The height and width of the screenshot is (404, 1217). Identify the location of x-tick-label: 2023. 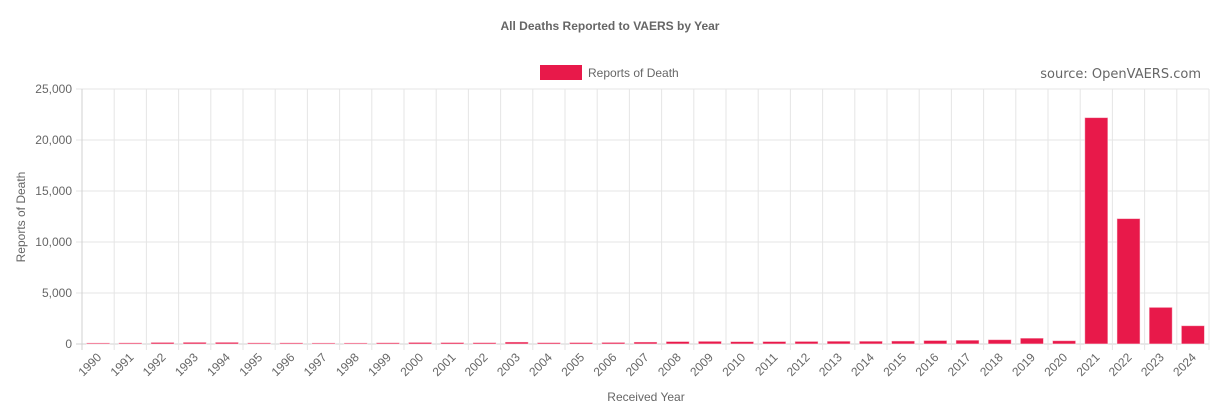
(1152, 364).